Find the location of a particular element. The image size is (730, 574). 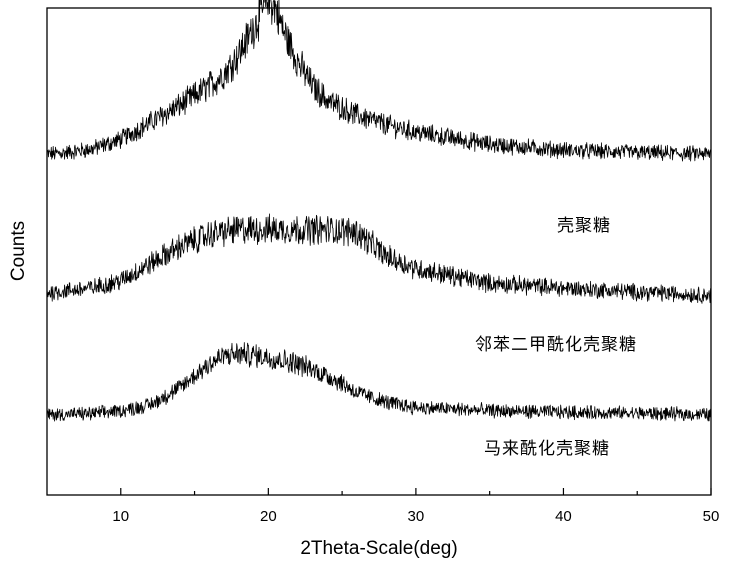

x-axis-title: 2Theta-Scale(deg) is located at coordinates (378, 548).